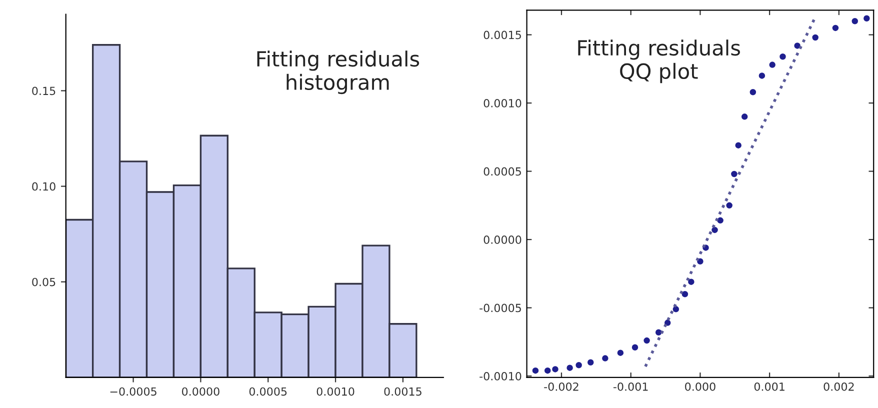  I want to click on x-tick-label: 0.002, so click(839, 386).